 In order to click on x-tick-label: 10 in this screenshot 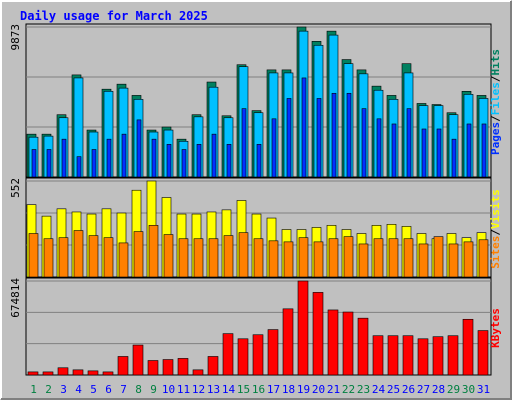, I will do `click(168, 389)`.